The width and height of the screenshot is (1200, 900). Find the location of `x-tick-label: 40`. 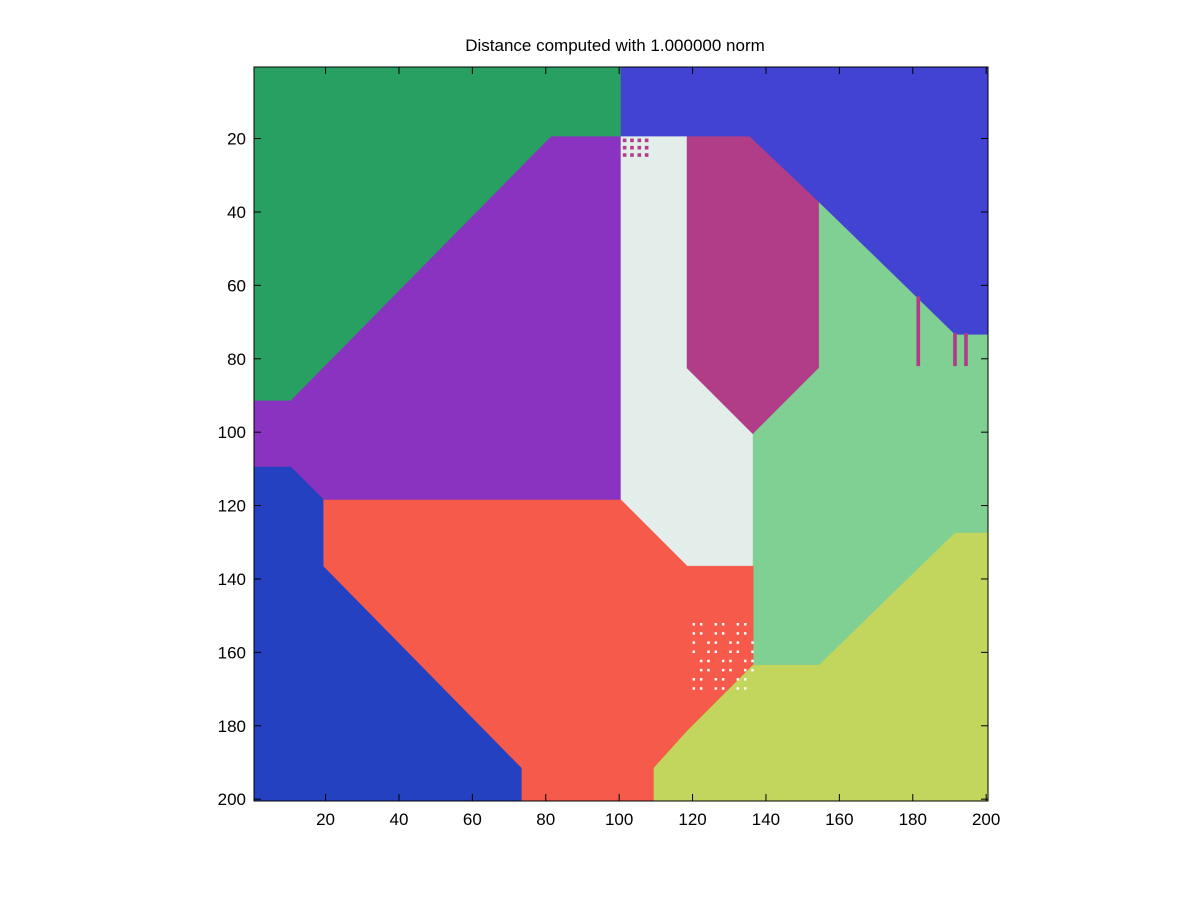

x-tick-label: 40 is located at coordinates (399, 819).